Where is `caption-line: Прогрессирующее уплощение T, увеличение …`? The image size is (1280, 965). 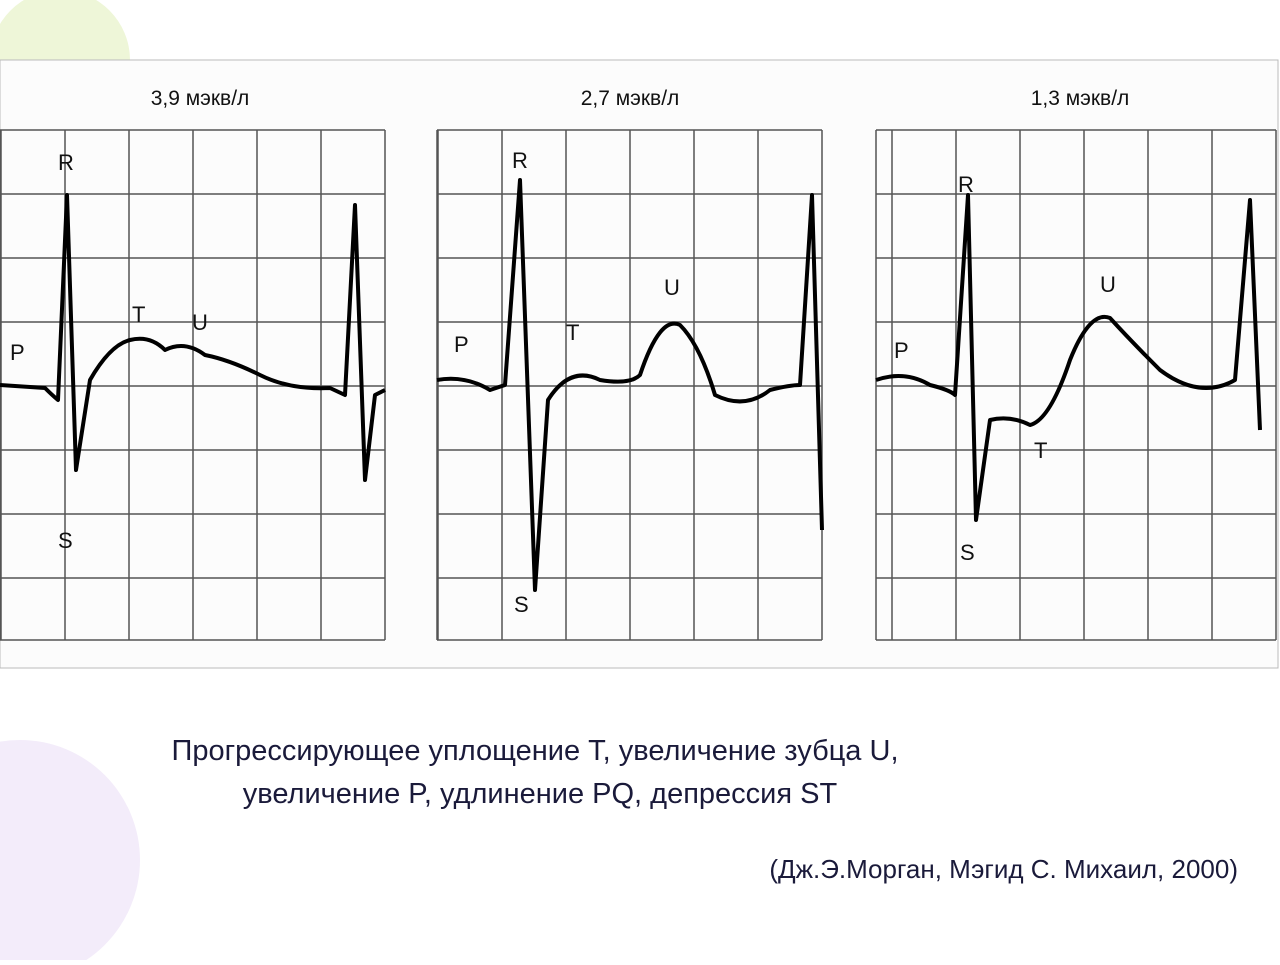
caption-line: Прогрессирующее уплощение T, увеличение … is located at coordinates (535, 751).